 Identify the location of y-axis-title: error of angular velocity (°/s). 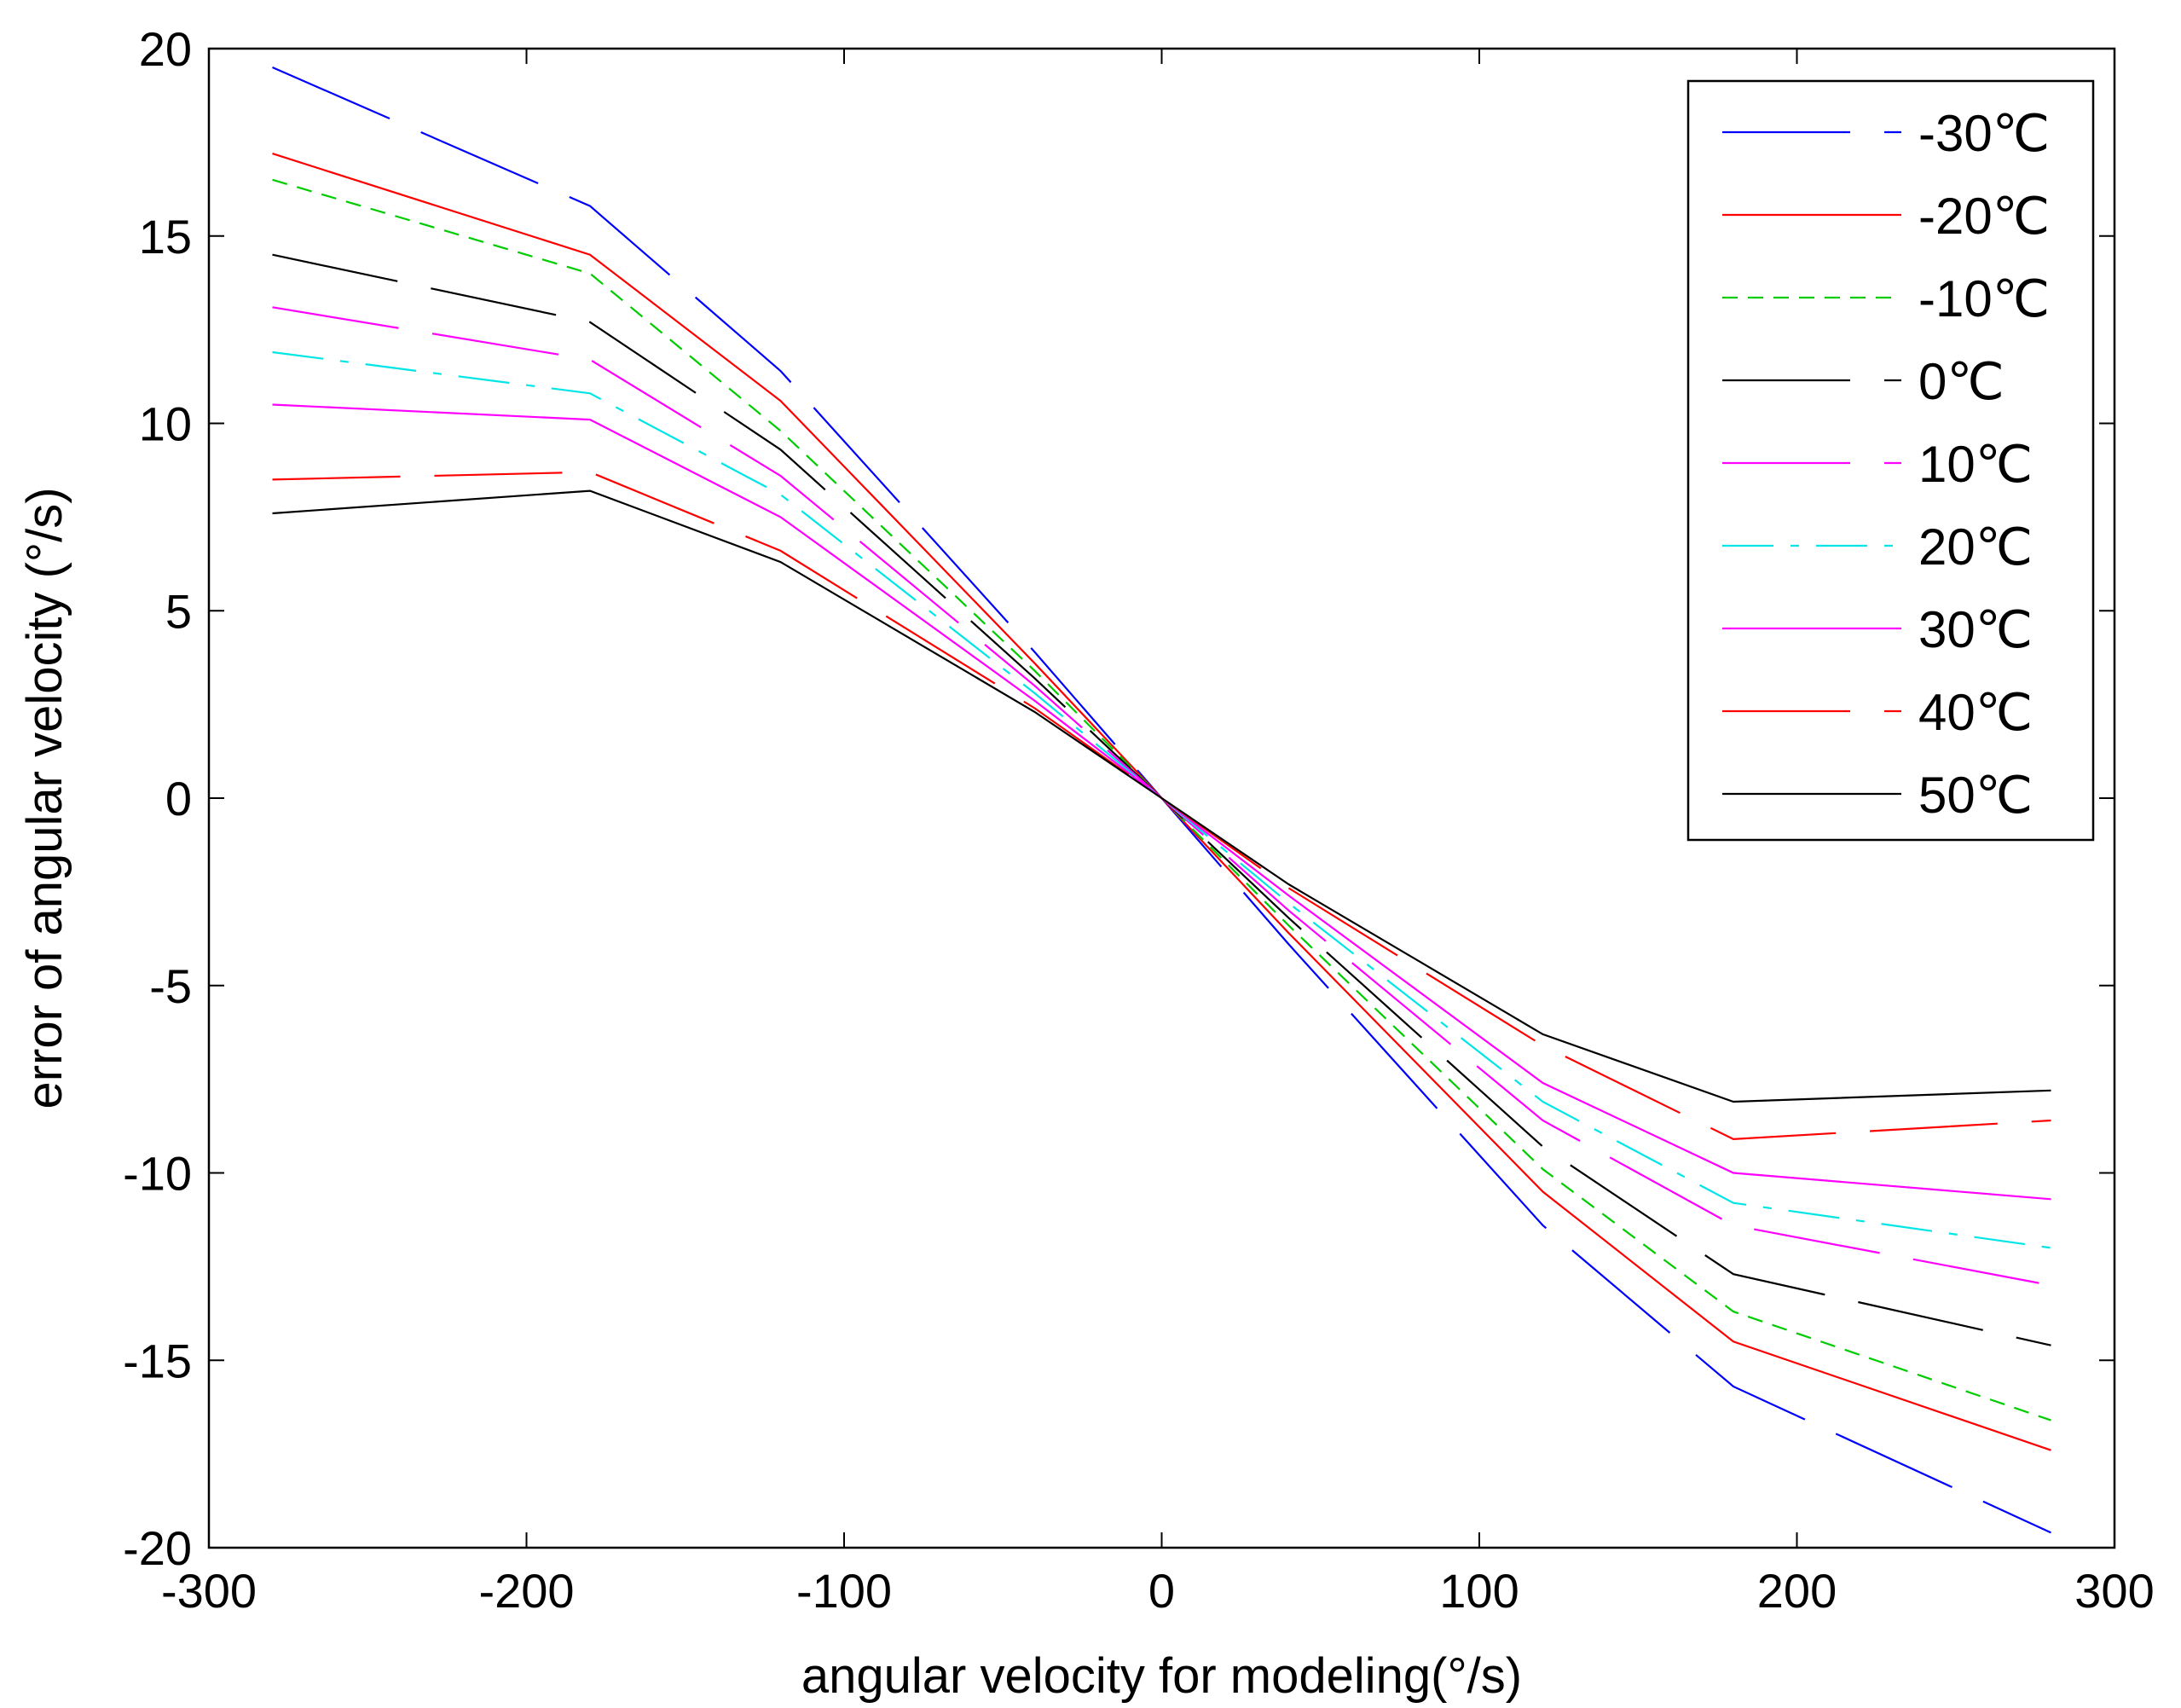
(44, 798).